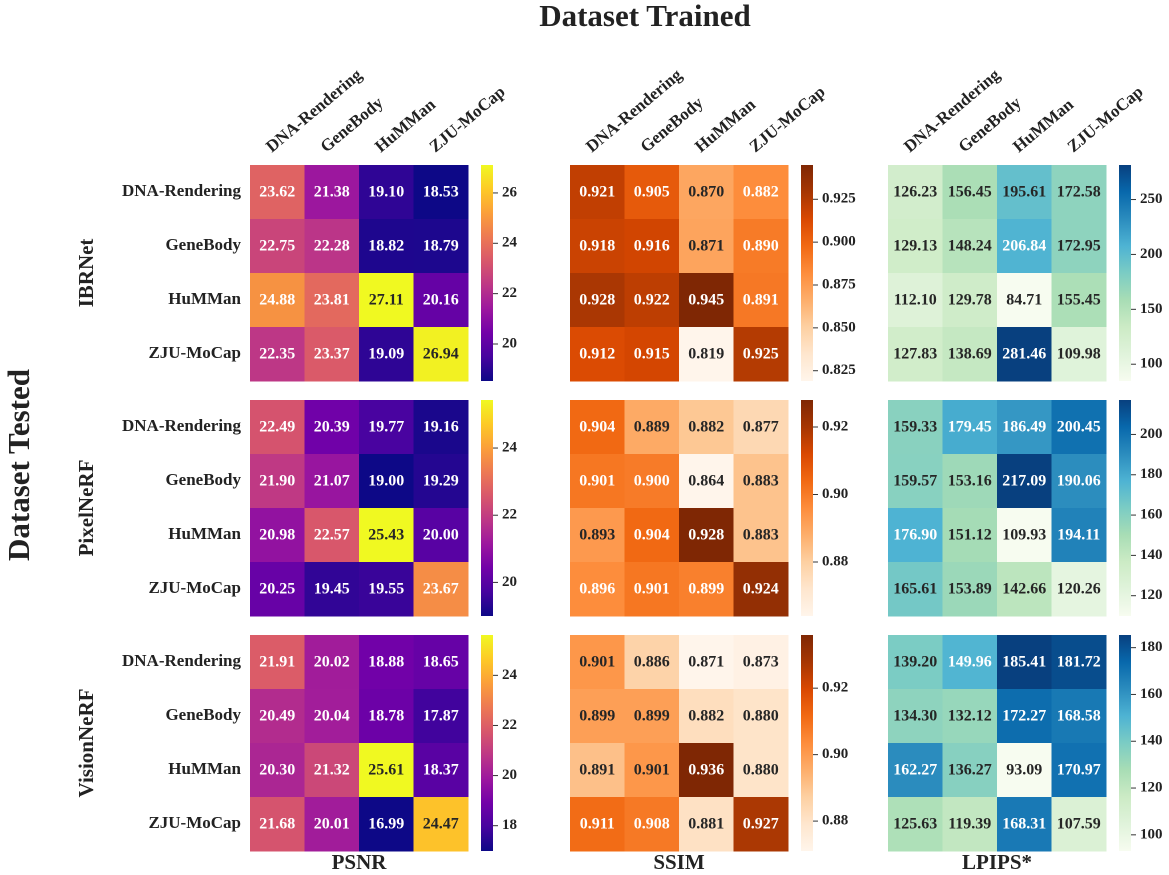  I want to click on x-axis-title: SSIM, so click(679, 862).